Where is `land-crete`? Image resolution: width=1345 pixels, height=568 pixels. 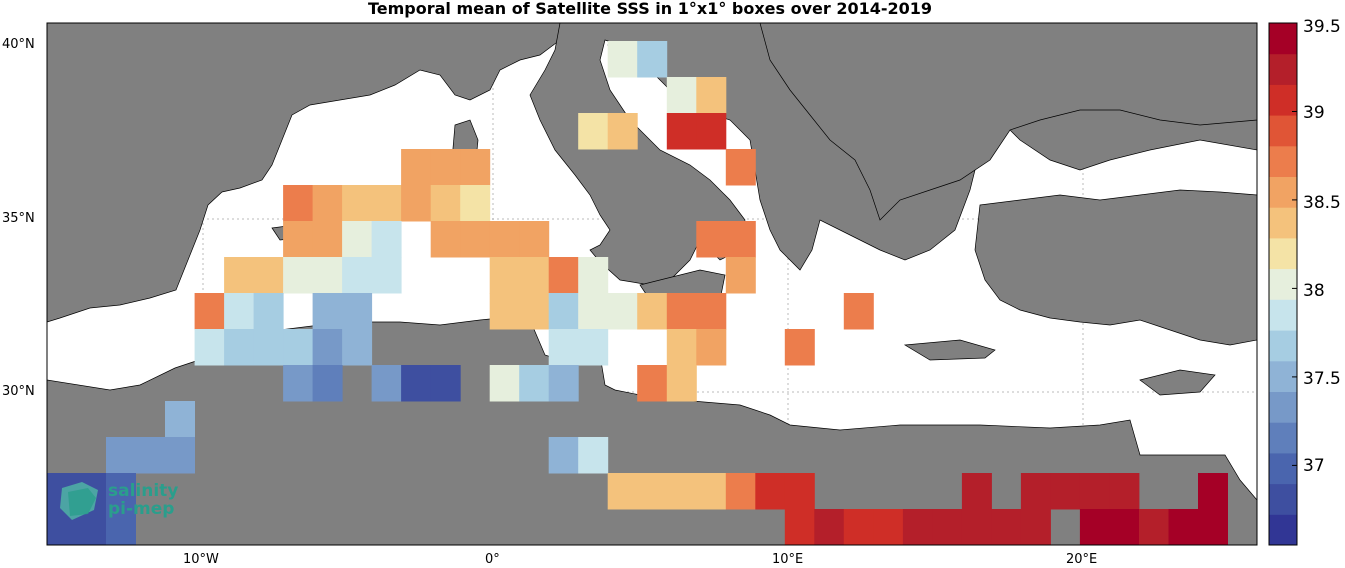
land-crete is located at coordinates (949, 350).